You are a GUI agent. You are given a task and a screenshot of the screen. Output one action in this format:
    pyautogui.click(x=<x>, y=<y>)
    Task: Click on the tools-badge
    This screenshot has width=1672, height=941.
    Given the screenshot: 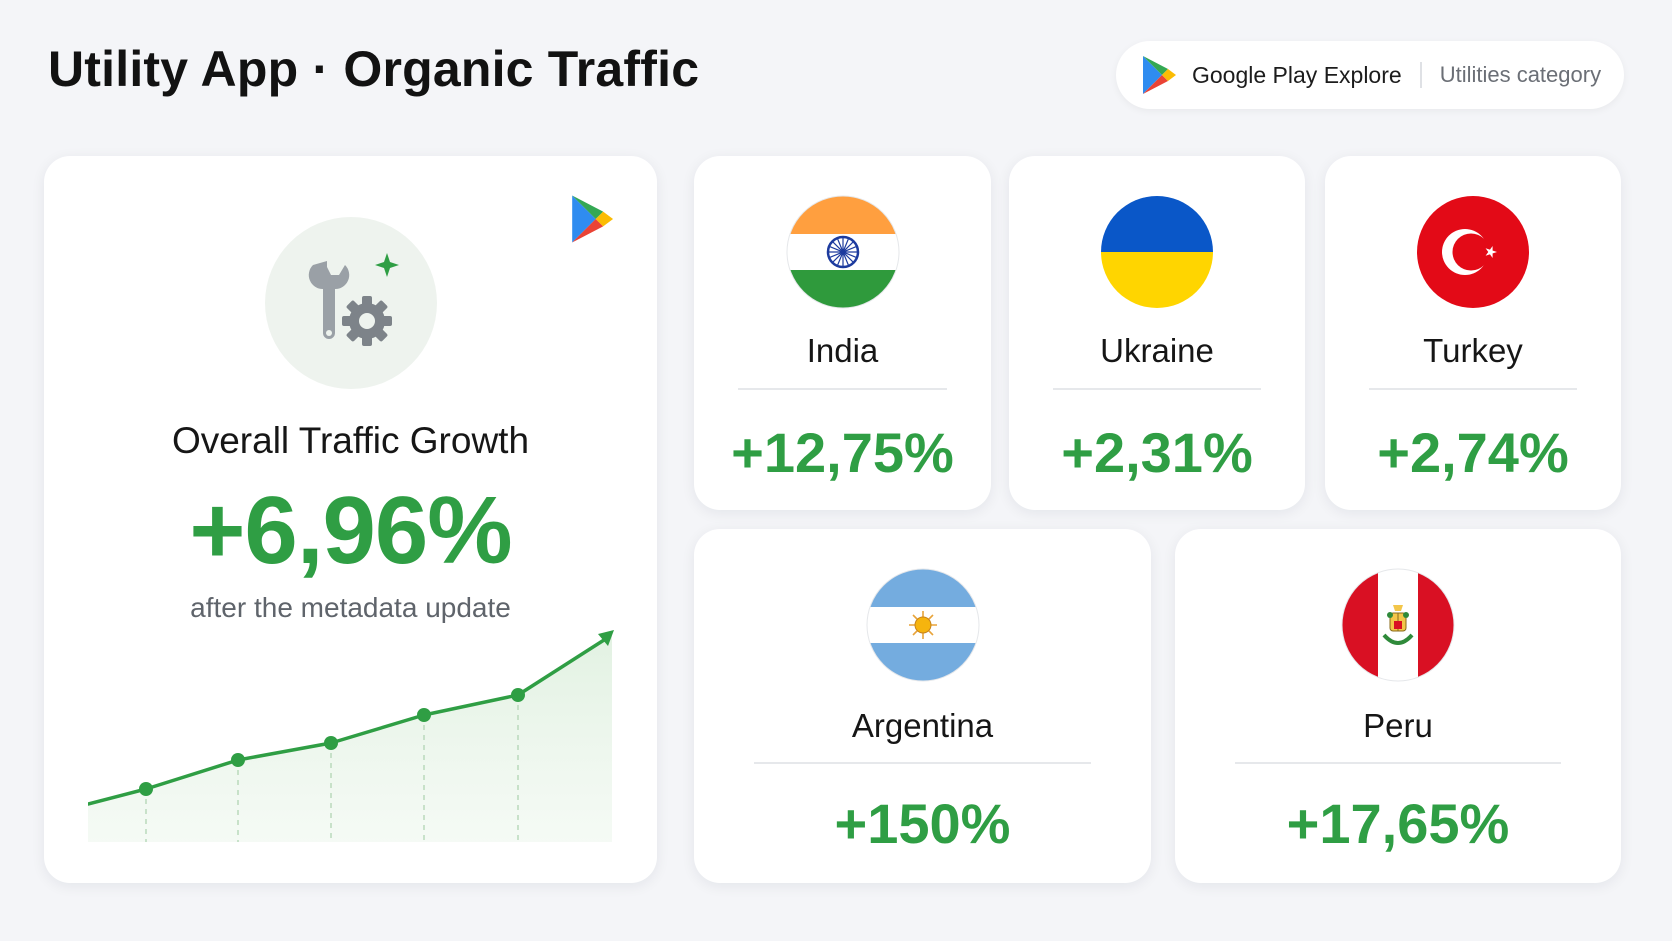 What is the action you would take?
    pyautogui.click(x=351, y=303)
    